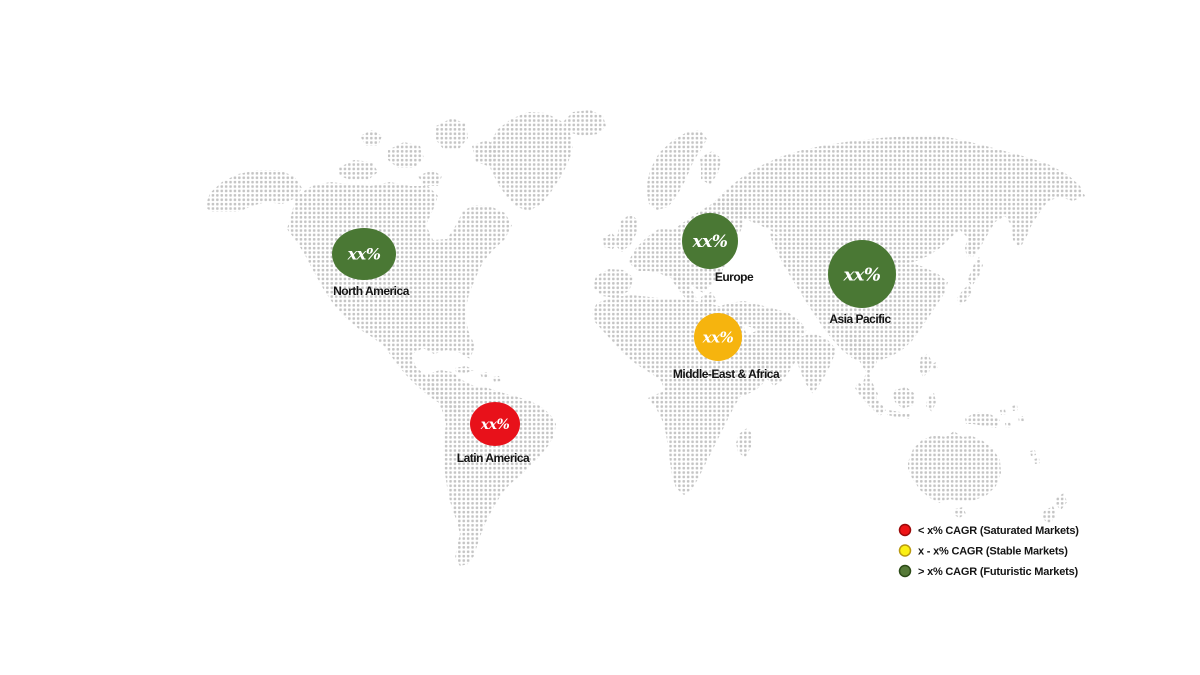  I want to click on region-bubble-north-america, so click(364, 254).